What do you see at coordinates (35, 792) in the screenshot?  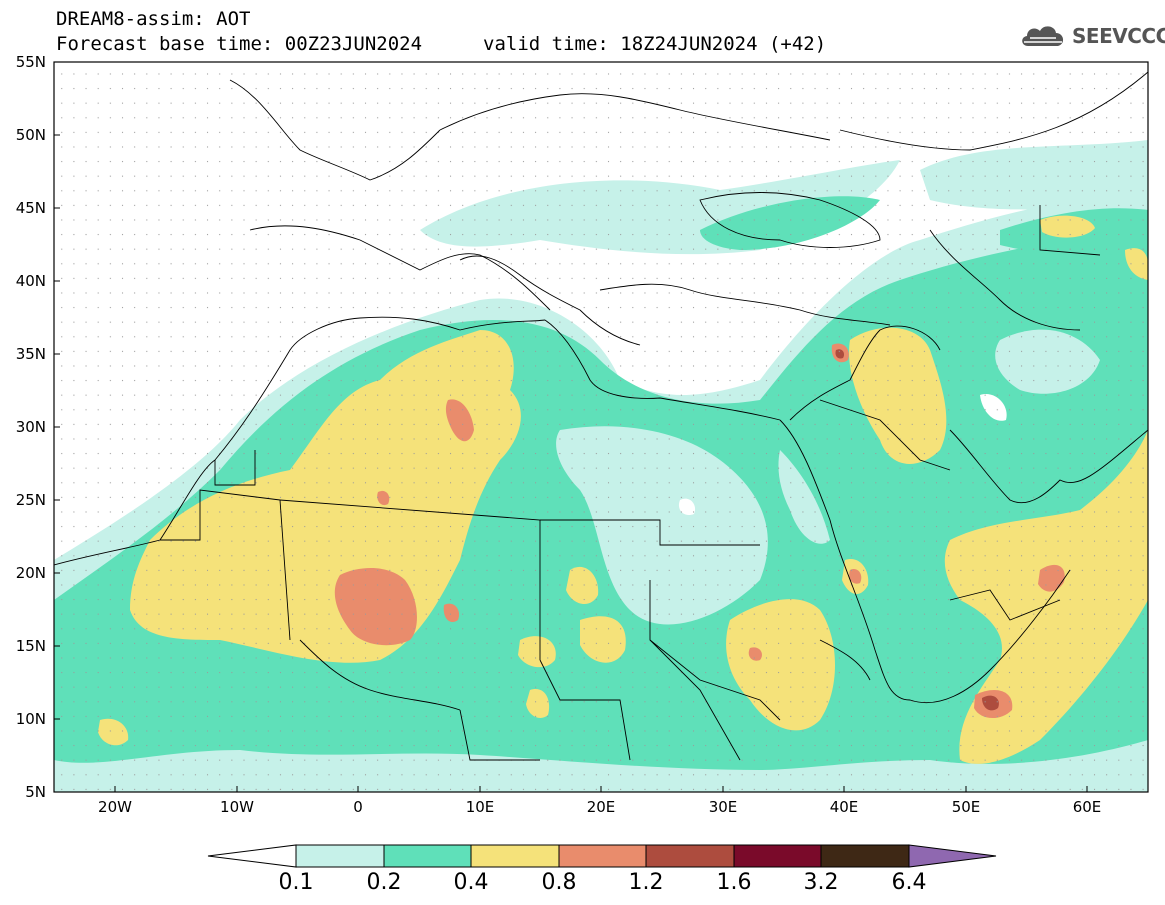 I see `lat-label: 5N` at bounding box center [35, 792].